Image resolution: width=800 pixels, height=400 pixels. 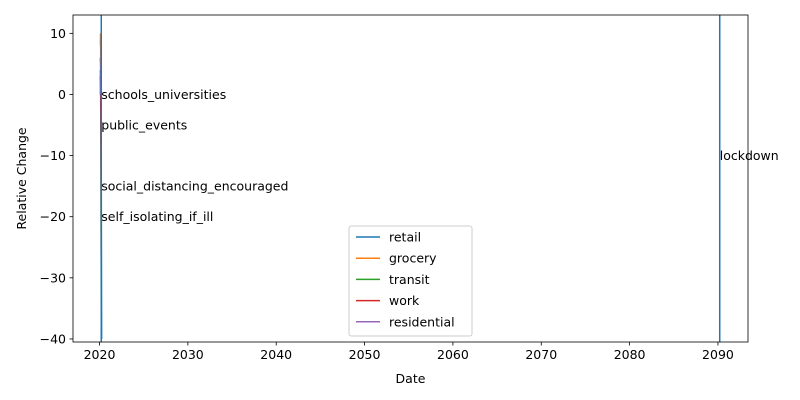 I want to click on x-tick-label: 2090, so click(x=718, y=354).